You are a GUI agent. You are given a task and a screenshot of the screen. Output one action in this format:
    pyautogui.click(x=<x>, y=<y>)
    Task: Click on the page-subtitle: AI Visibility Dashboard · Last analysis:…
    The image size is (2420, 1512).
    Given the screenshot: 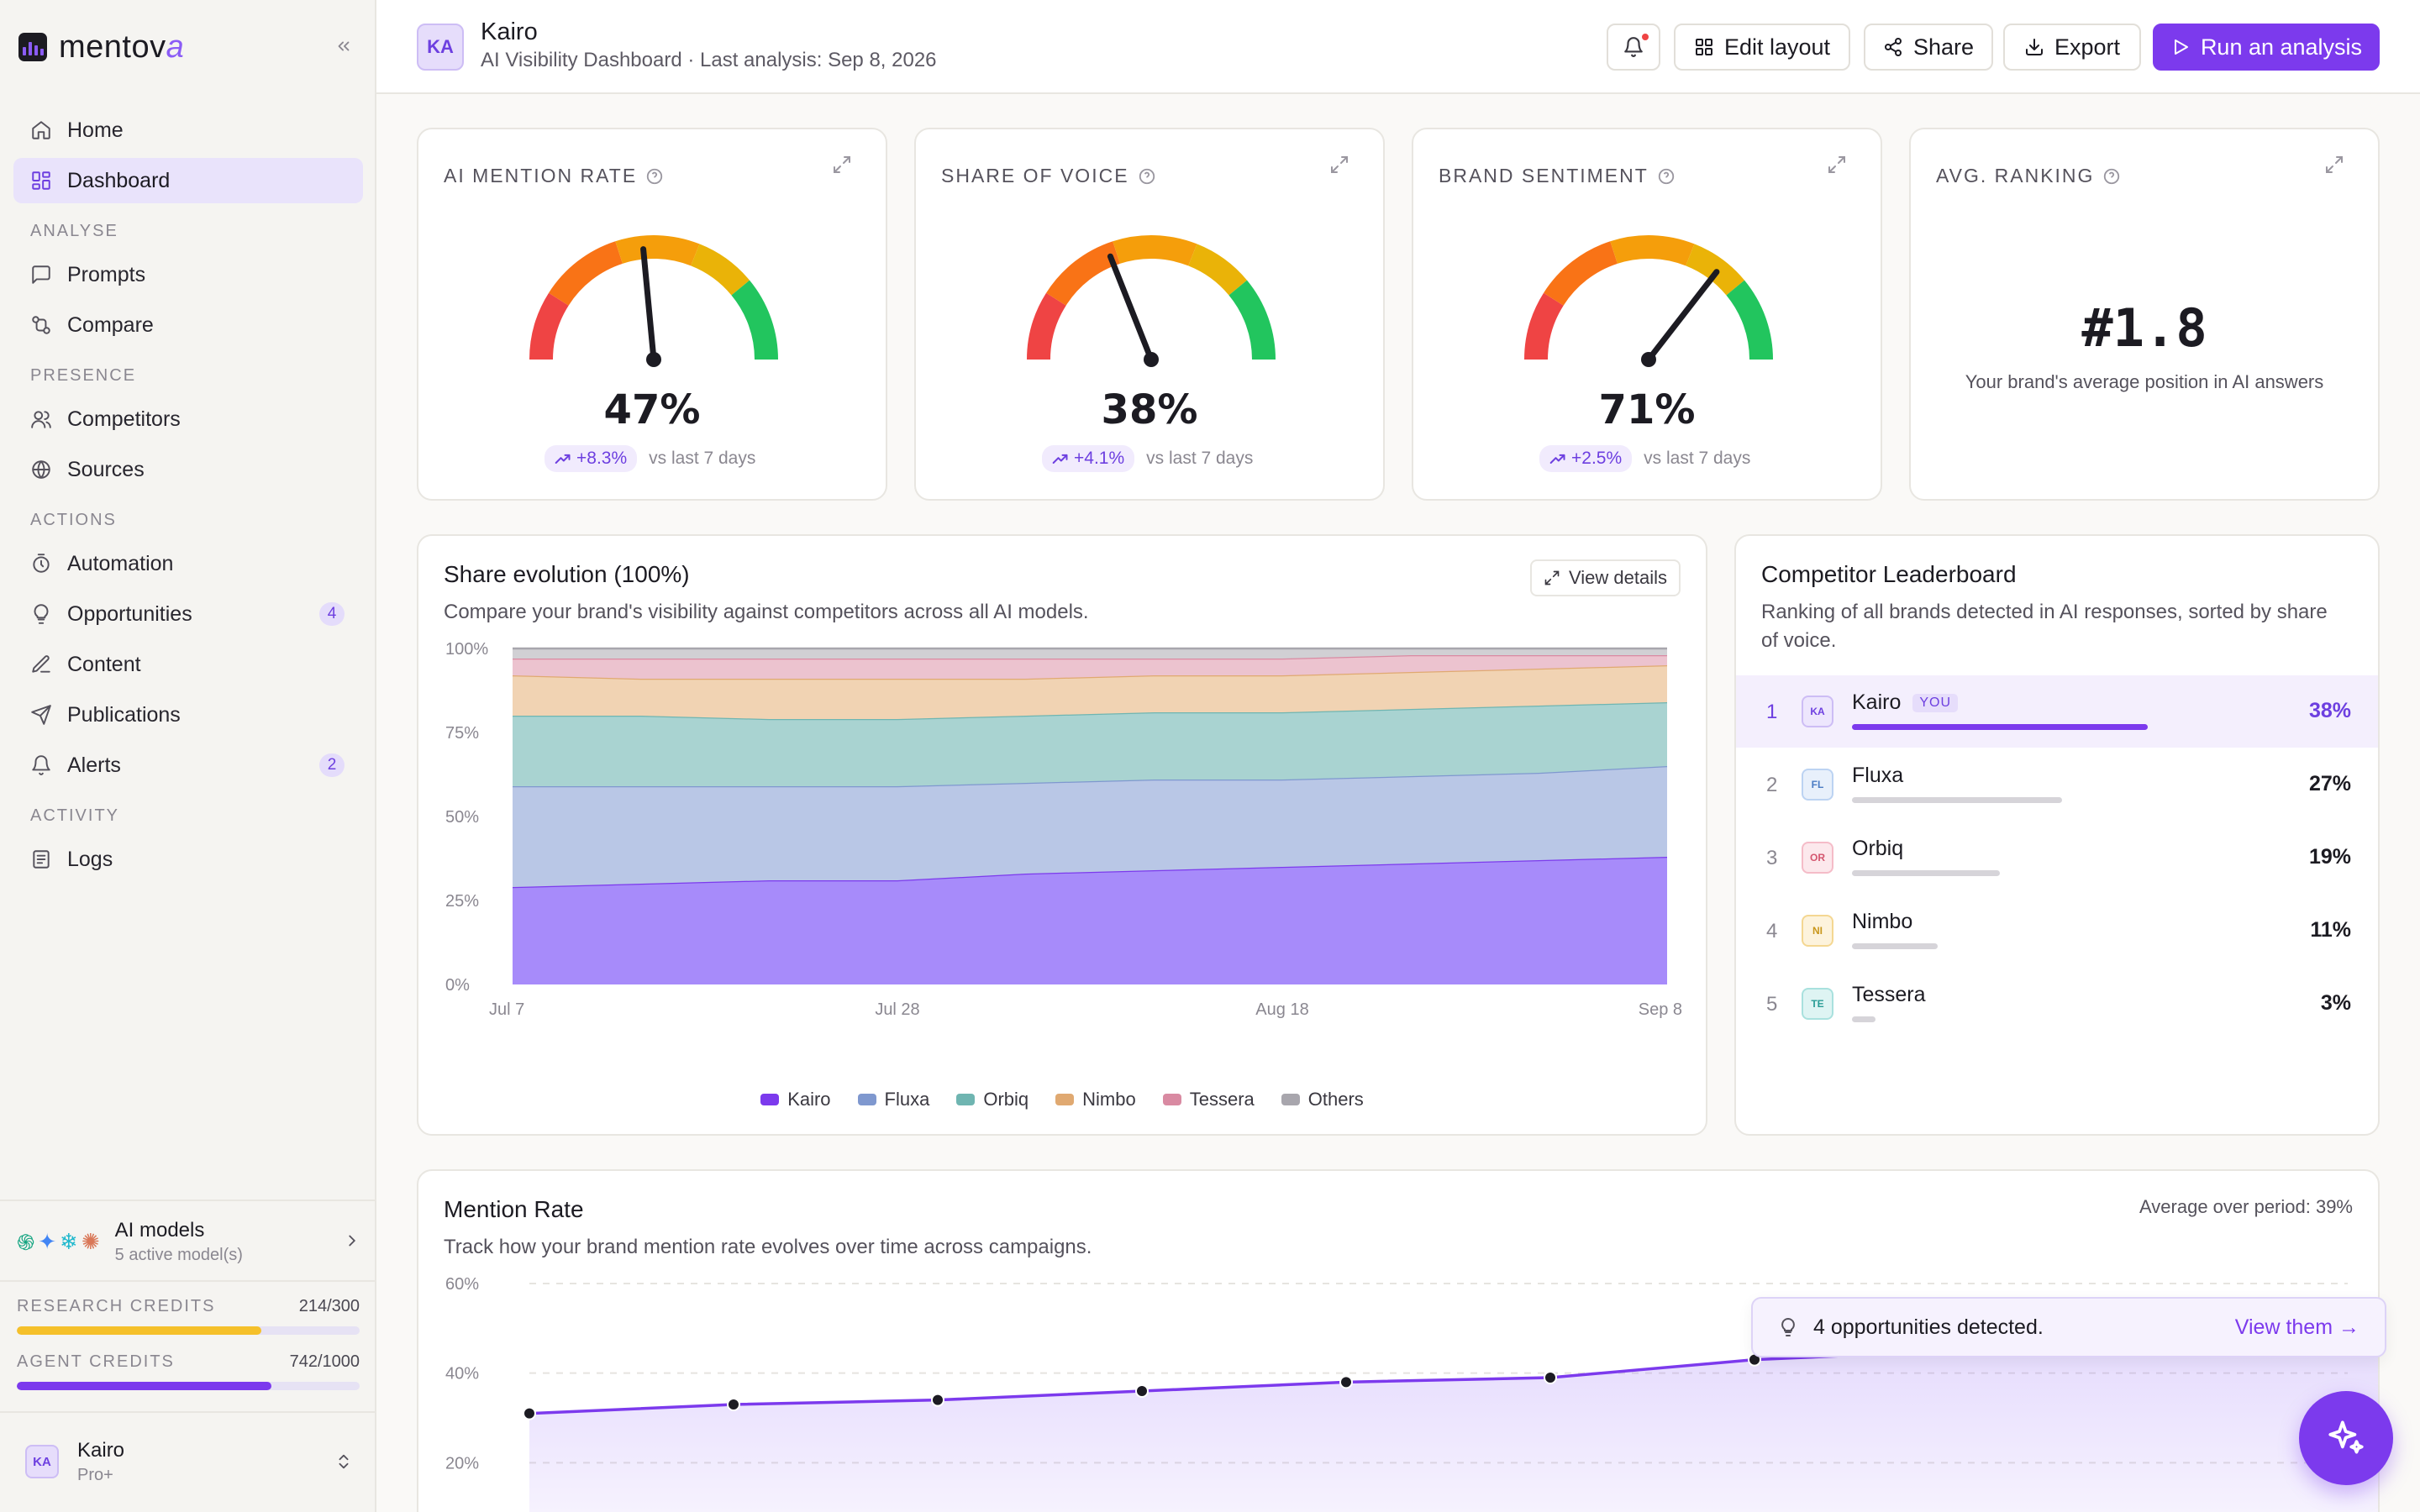 What is the action you would take?
    pyautogui.click(x=709, y=60)
    